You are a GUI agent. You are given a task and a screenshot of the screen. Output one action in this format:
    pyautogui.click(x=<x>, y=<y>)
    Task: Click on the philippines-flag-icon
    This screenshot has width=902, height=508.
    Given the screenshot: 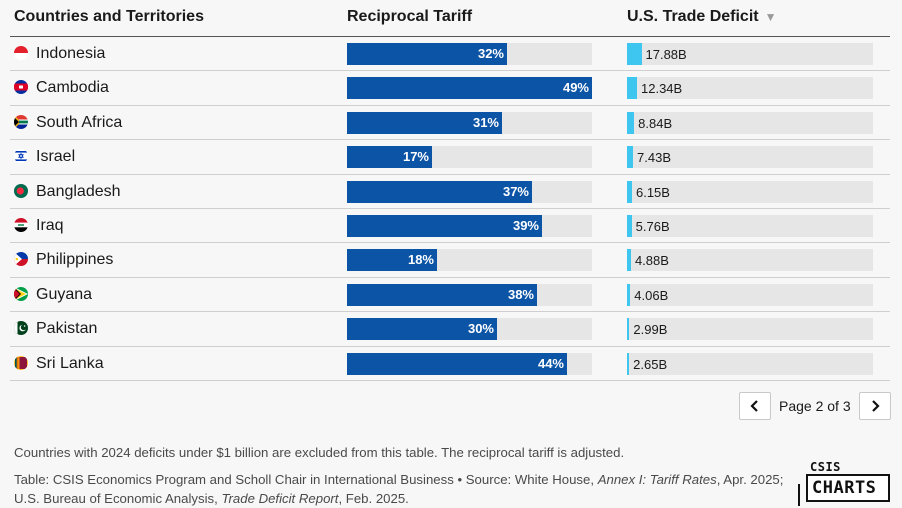 What is the action you would take?
    pyautogui.click(x=21, y=259)
    